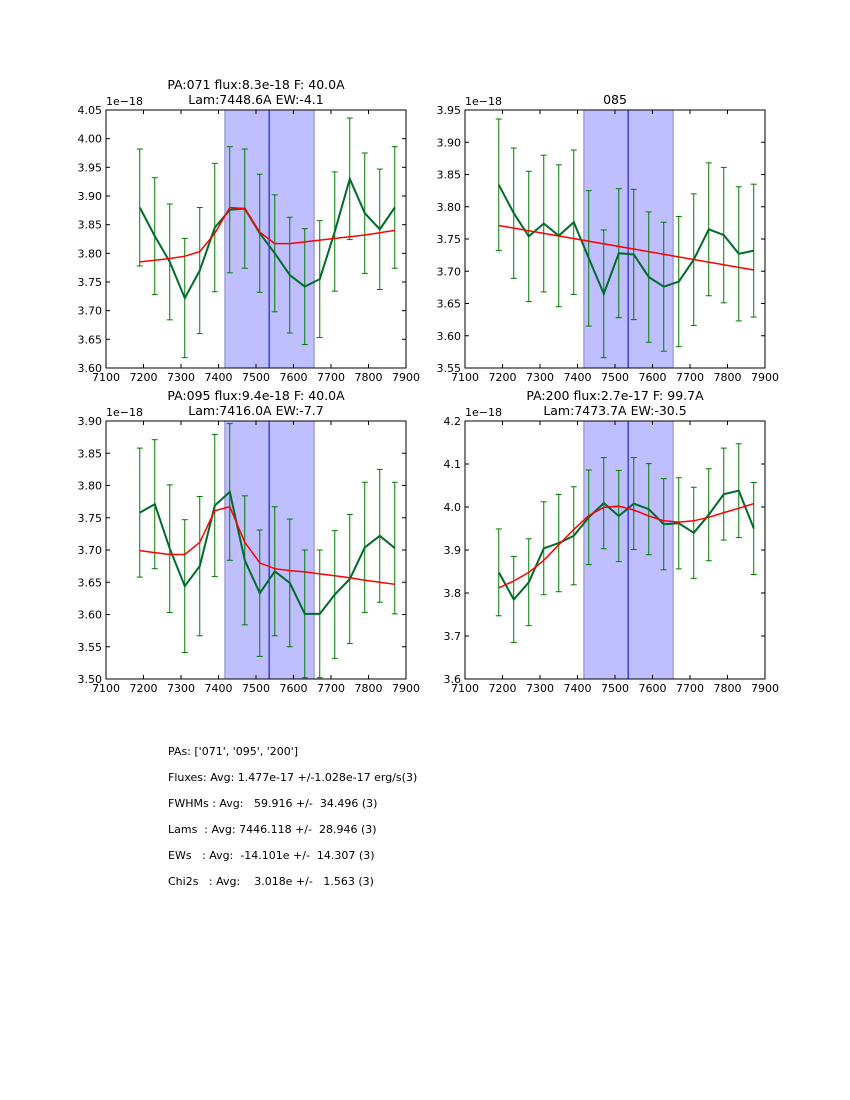 Image resolution: width=850 pixels, height=1100 pixels. I want to click on stats-chi2s: Chi2s : Avg: 3.018e +/- 1.563 (3), so click(271, 881).